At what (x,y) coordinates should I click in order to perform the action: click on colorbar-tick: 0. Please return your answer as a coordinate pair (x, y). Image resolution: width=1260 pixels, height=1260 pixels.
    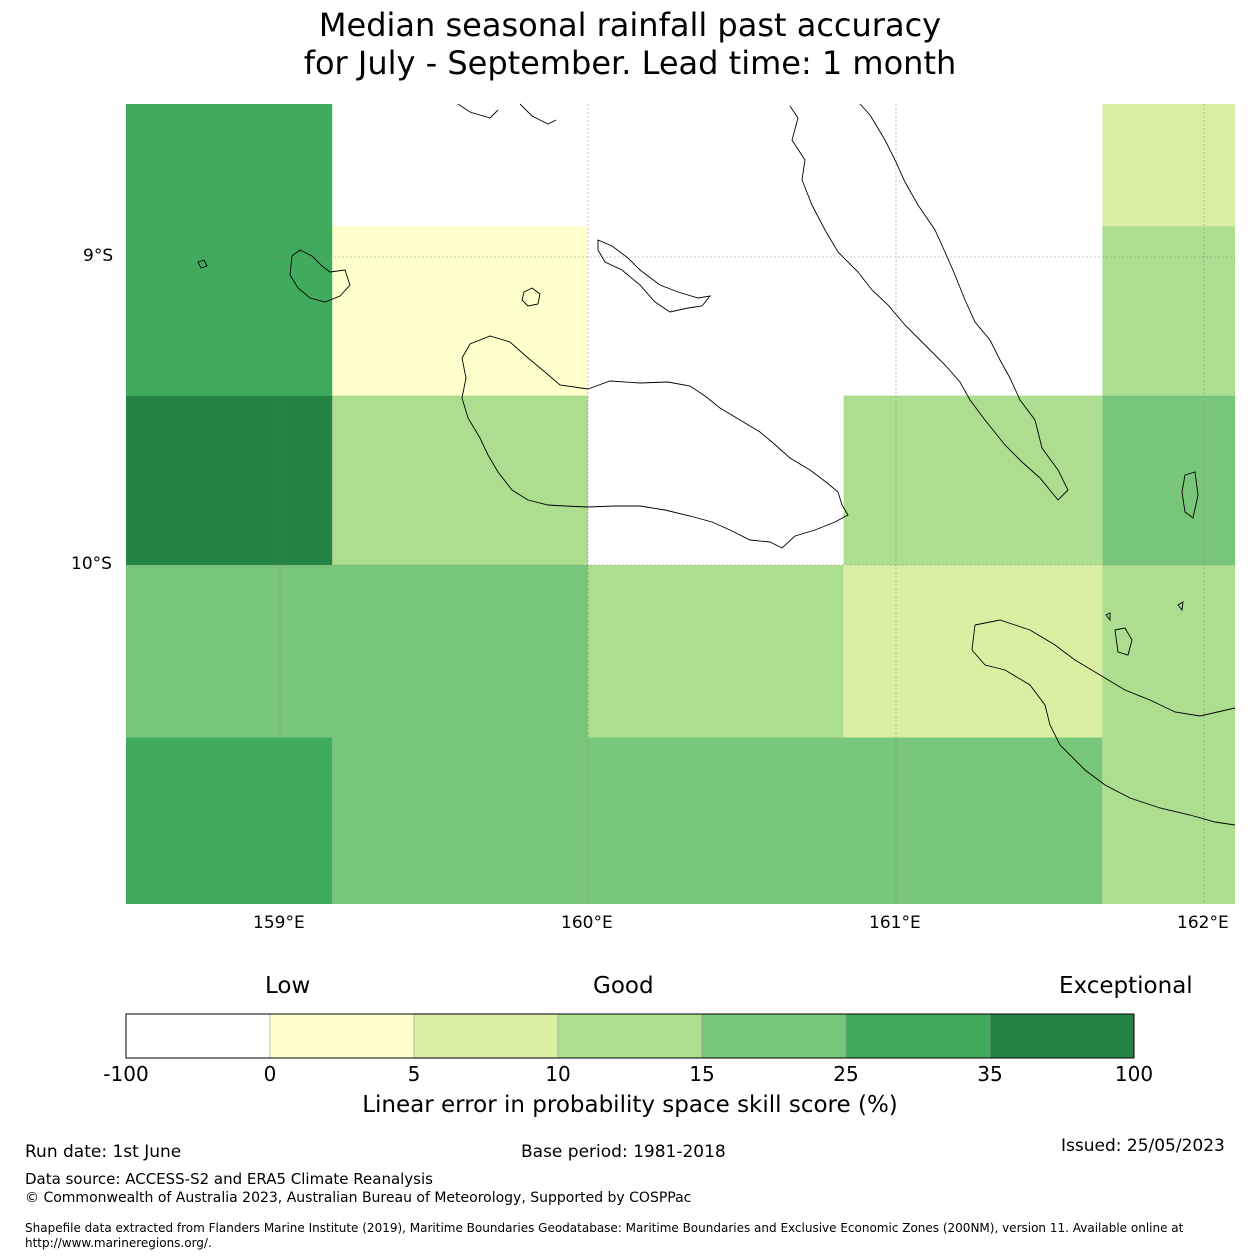
    Looking at the image, I should click on (270, 1074).